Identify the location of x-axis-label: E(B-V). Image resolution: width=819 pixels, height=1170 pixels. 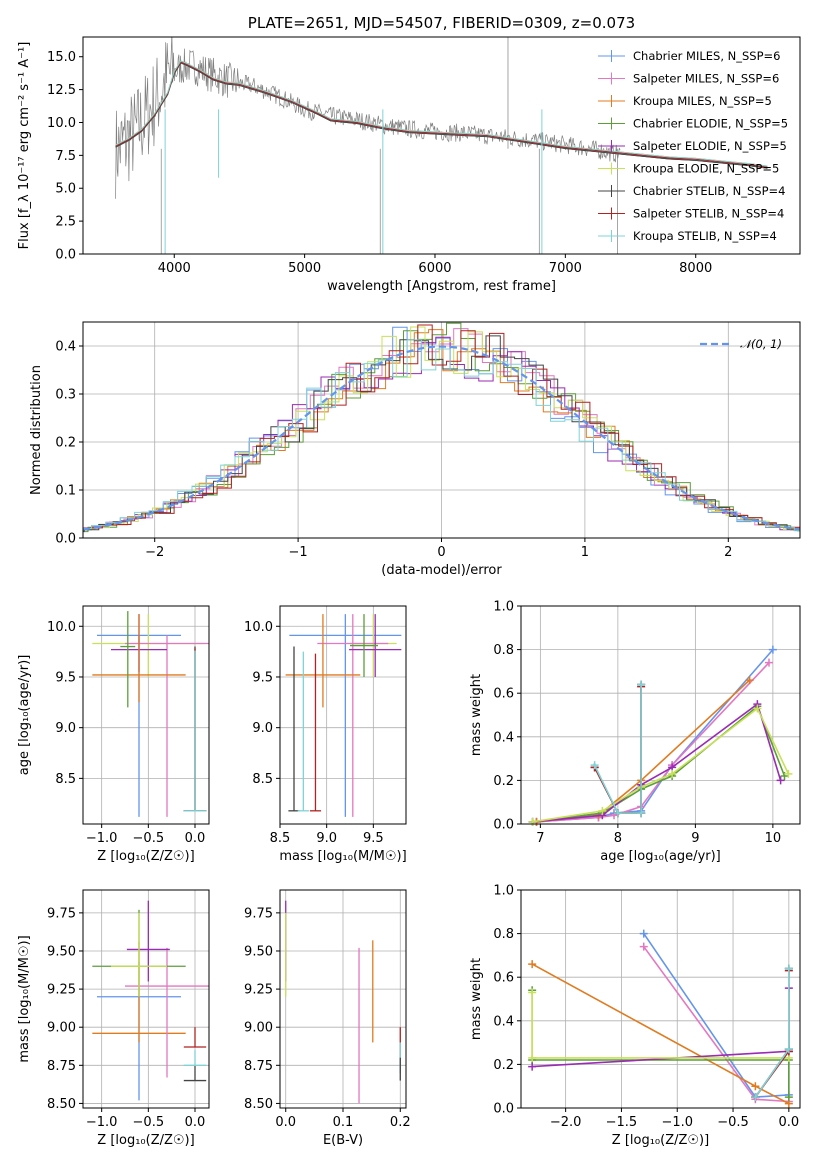
(343, 1140).